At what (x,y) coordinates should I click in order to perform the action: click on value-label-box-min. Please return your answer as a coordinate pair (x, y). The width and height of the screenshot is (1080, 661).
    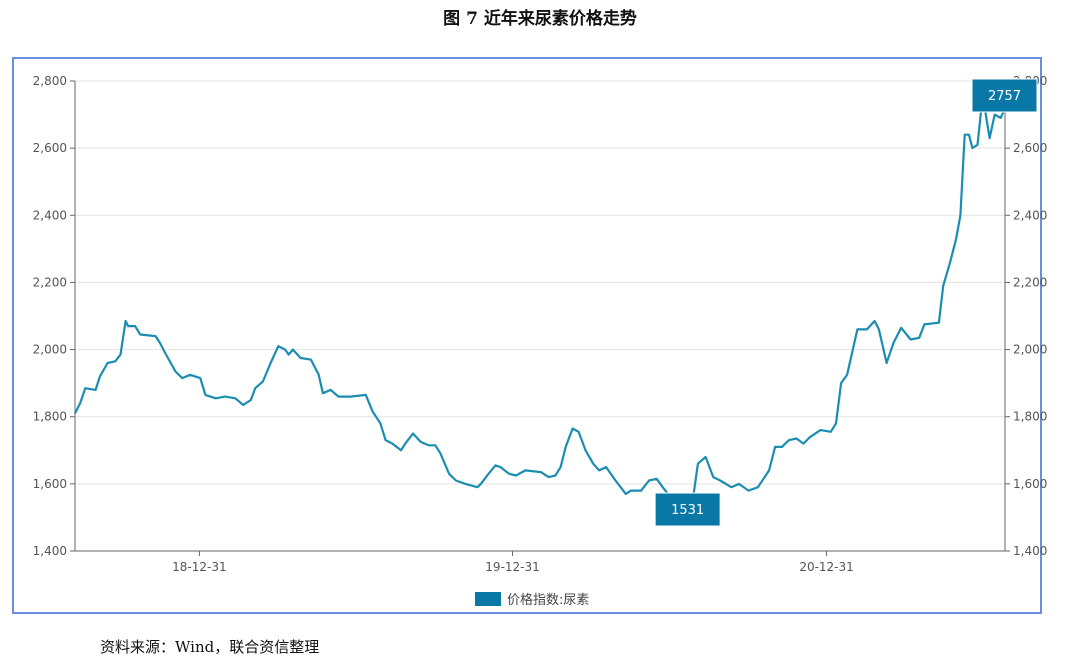
    Looking at the image, I should click on (687, 509).